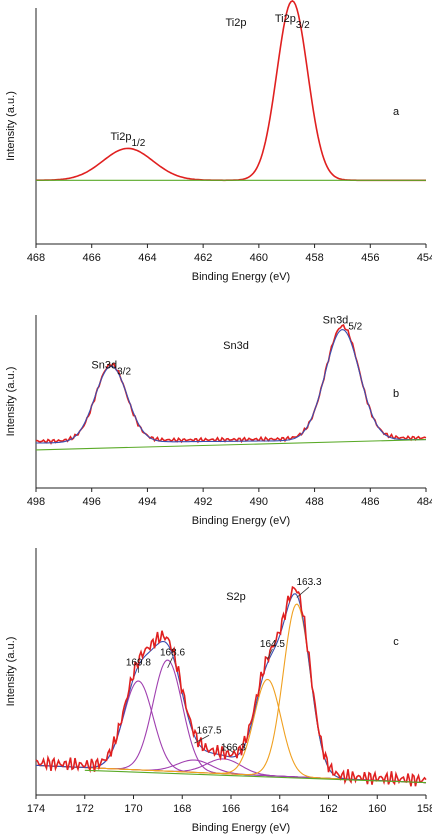 The width and height of the screenshot is (432, 837). Describe the element at coordinates (172, 652) in the screenshot. I see `peak-position-label: 168.6` at that location.